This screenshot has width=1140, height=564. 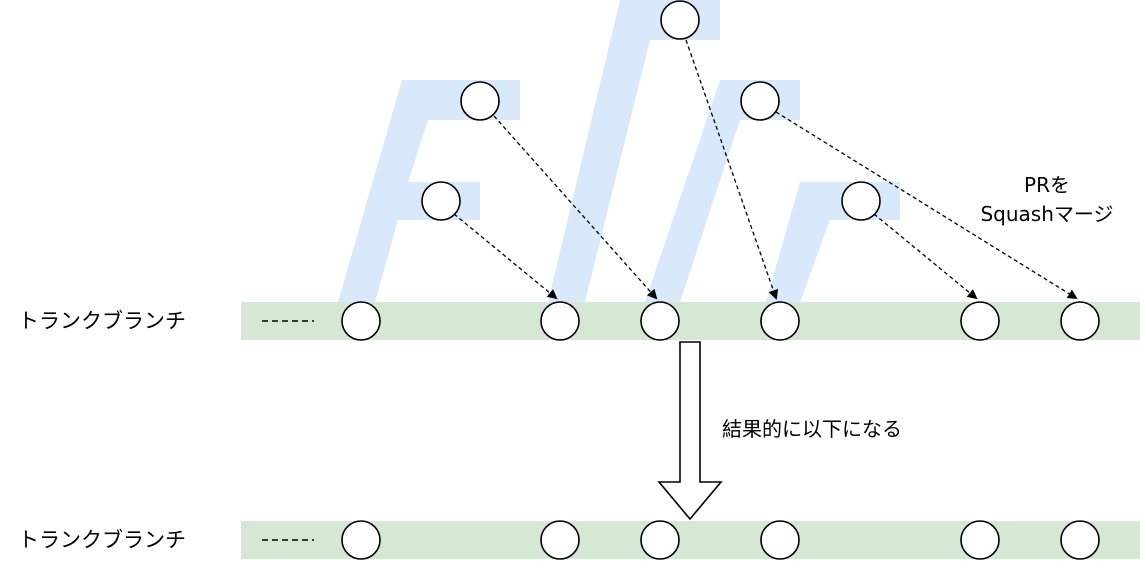 I want to click on merge-note-line2: Squashマージ, so click(x=1046, y=214).